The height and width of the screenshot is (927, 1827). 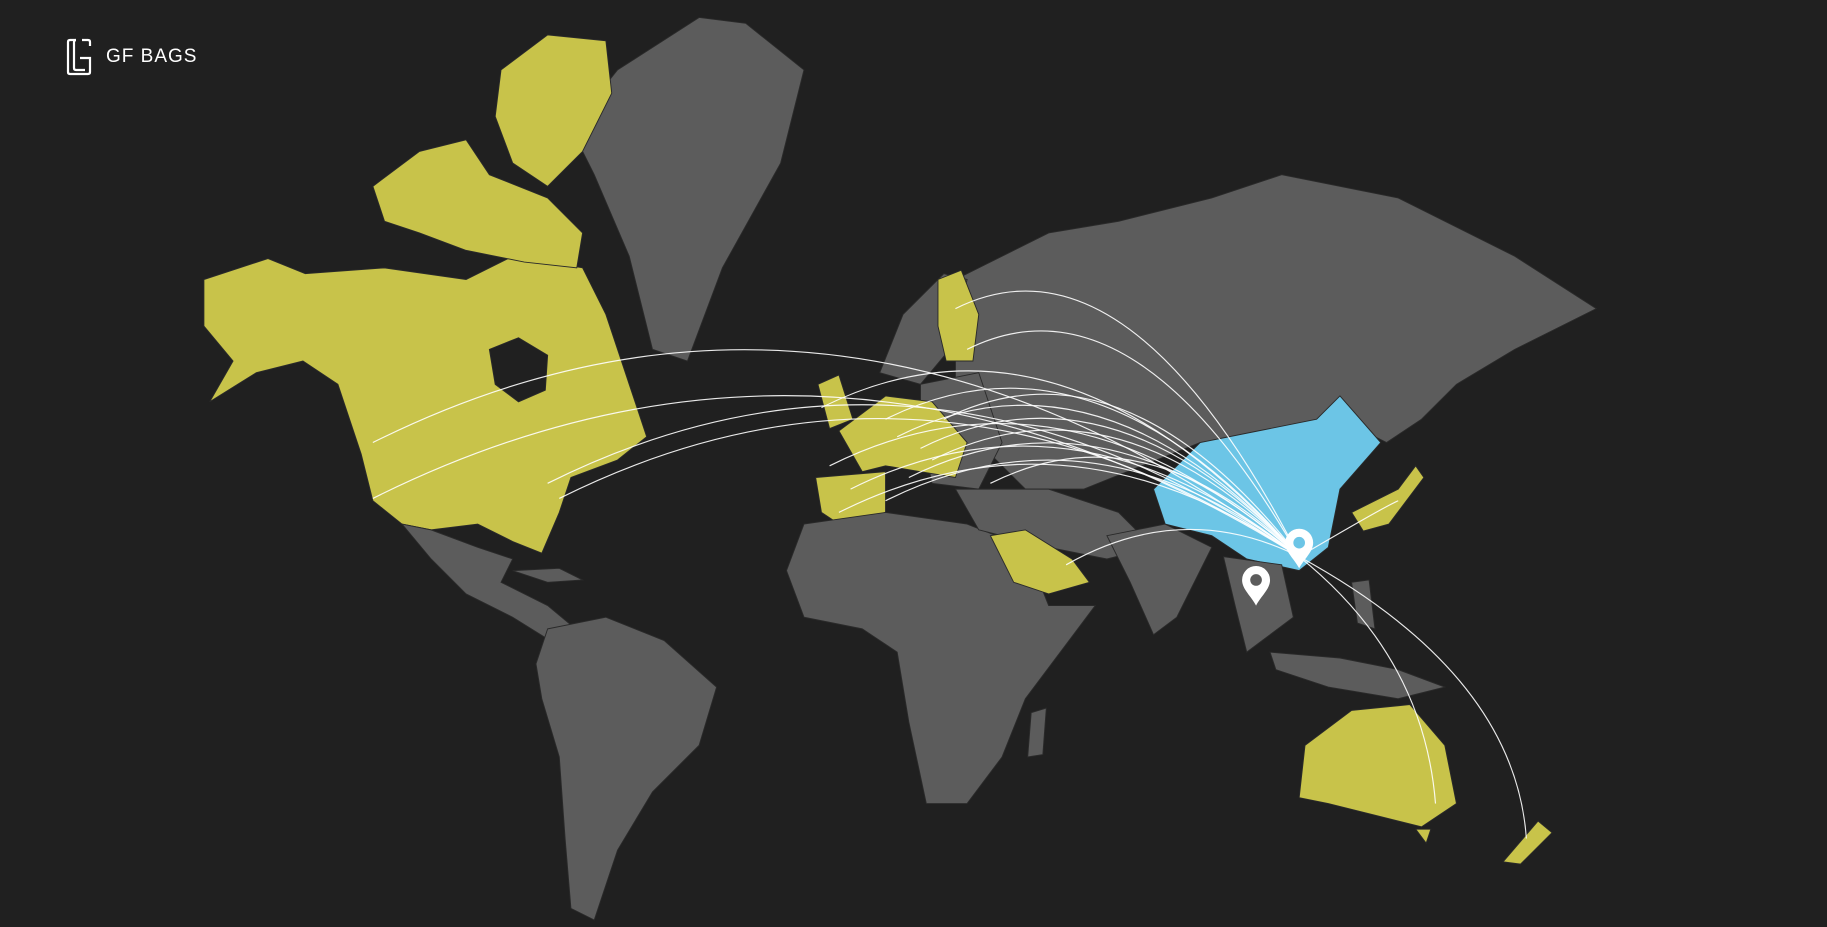 I want to click on greenland, so click(x=687, y=189).